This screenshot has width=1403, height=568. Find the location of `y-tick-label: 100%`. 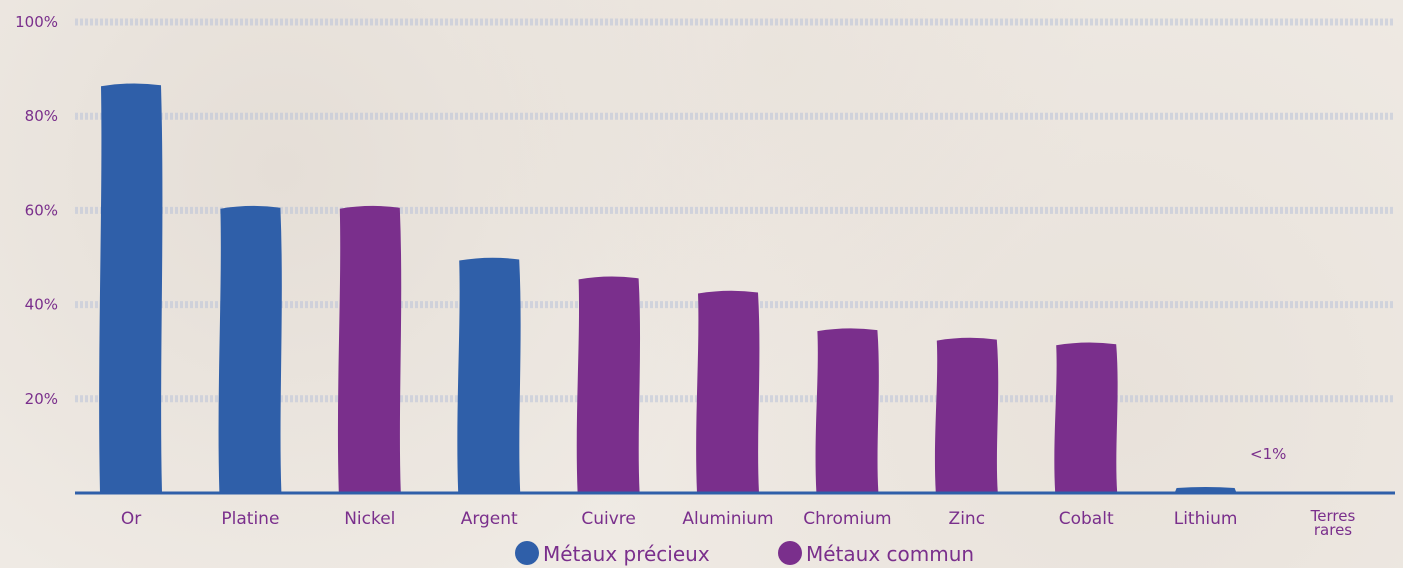

y-tick-label: 100% is located at coordinates (36, 22).